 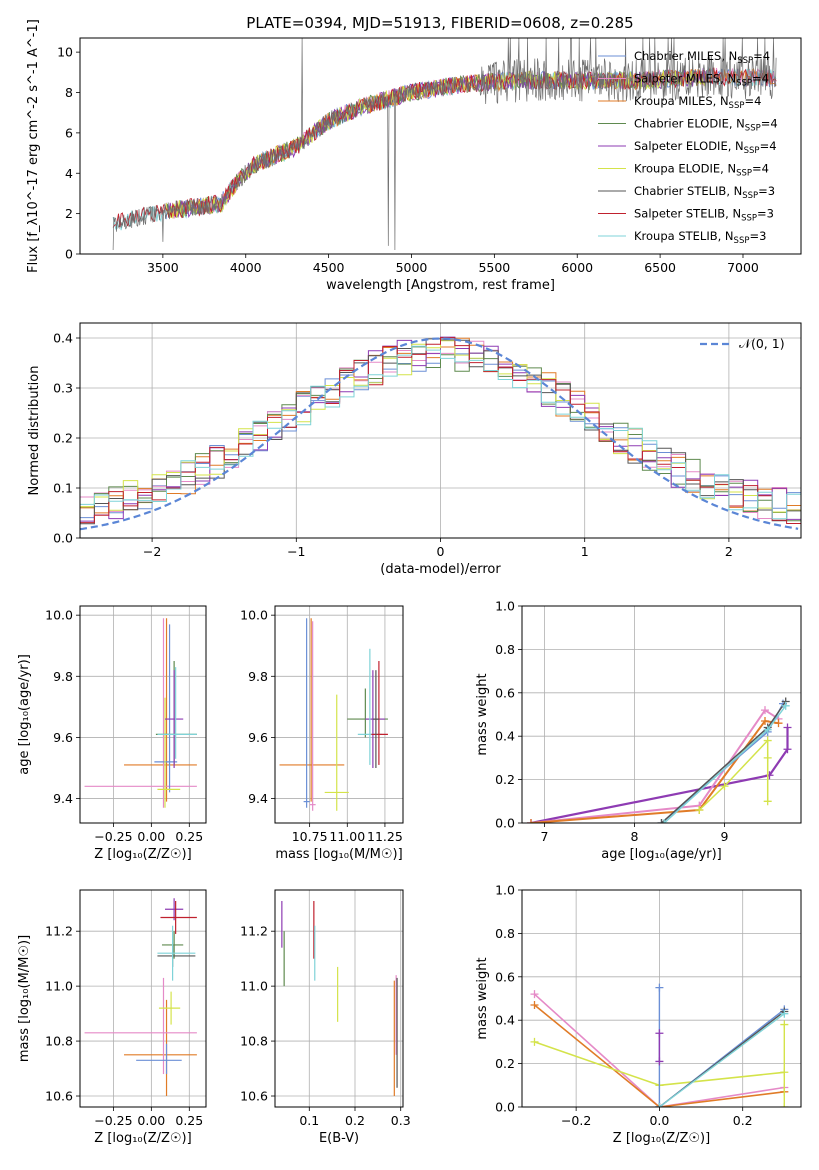 I want to click on z_mass-xlabel: Z [log₁₀(Z/Z☉)], so click(x=142, y=1138).